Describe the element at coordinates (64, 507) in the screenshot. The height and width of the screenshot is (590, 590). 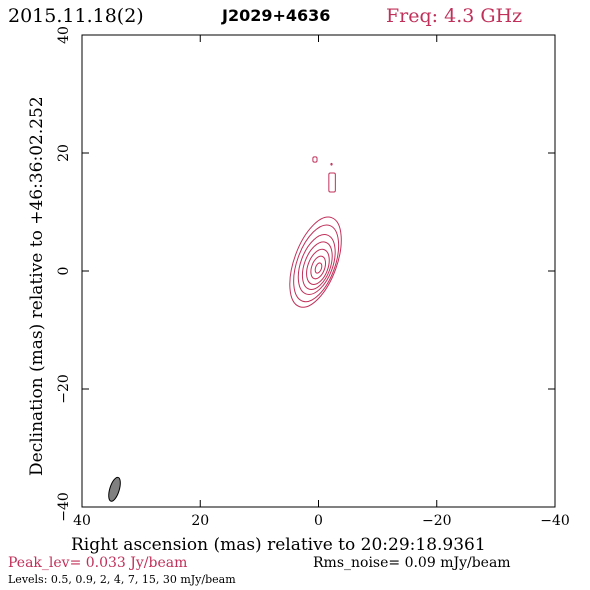
I see `y-tick-label: −40` at that location.